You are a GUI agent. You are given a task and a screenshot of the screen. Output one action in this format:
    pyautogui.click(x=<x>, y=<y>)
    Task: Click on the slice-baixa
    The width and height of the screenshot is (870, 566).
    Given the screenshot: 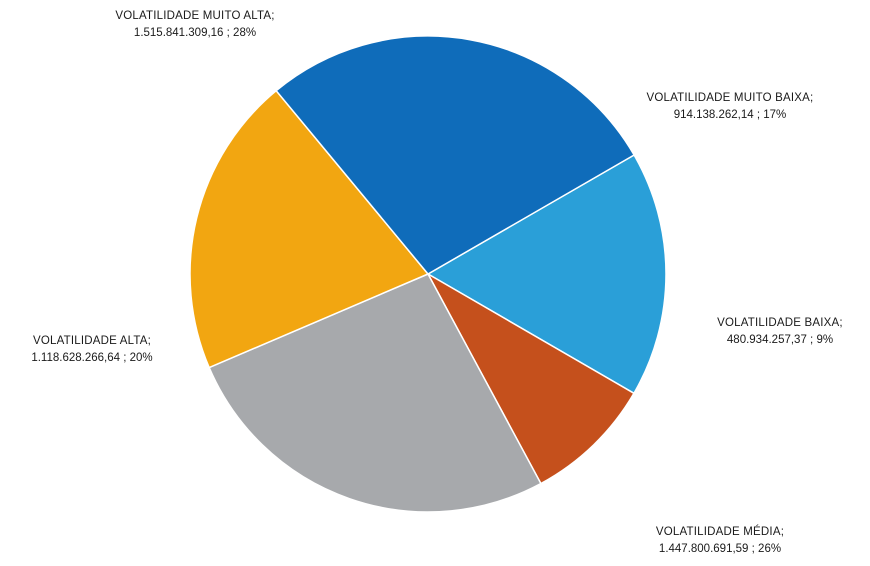 What is the action you would take?
    pyautogui.click(x=530, y=378)
    